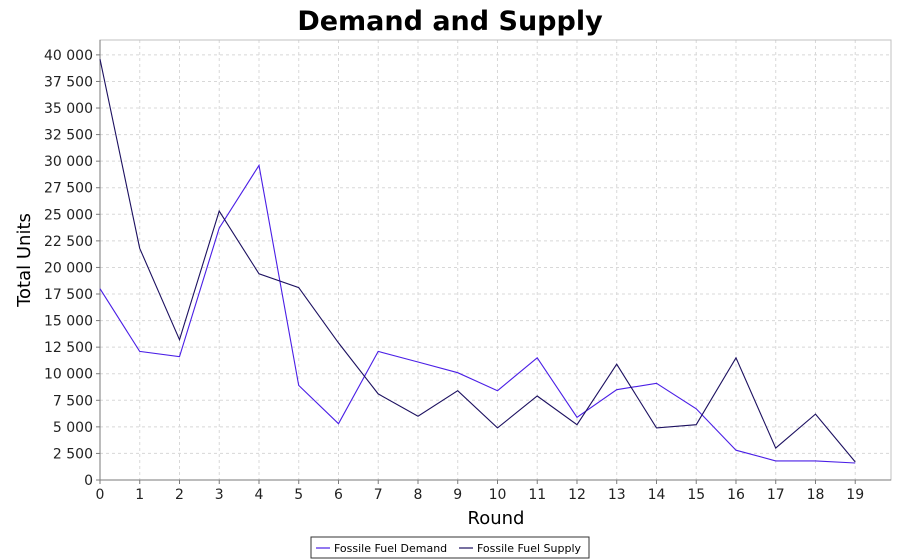  I want to click on x-tick-label: 12, so click(577, 495).